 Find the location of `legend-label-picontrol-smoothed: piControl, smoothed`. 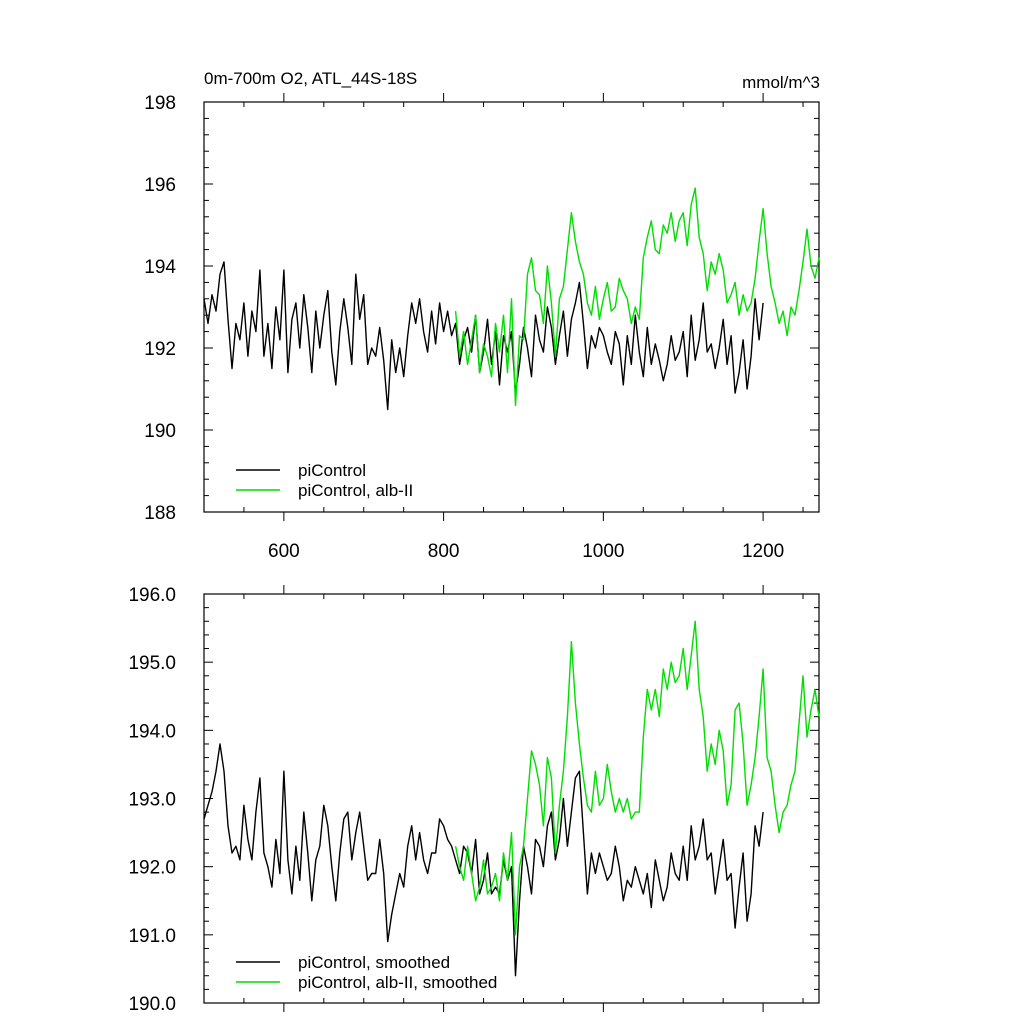

legend-label-picontrol-smoothed: piControl, smoothed is located at coordinates (374, 962).